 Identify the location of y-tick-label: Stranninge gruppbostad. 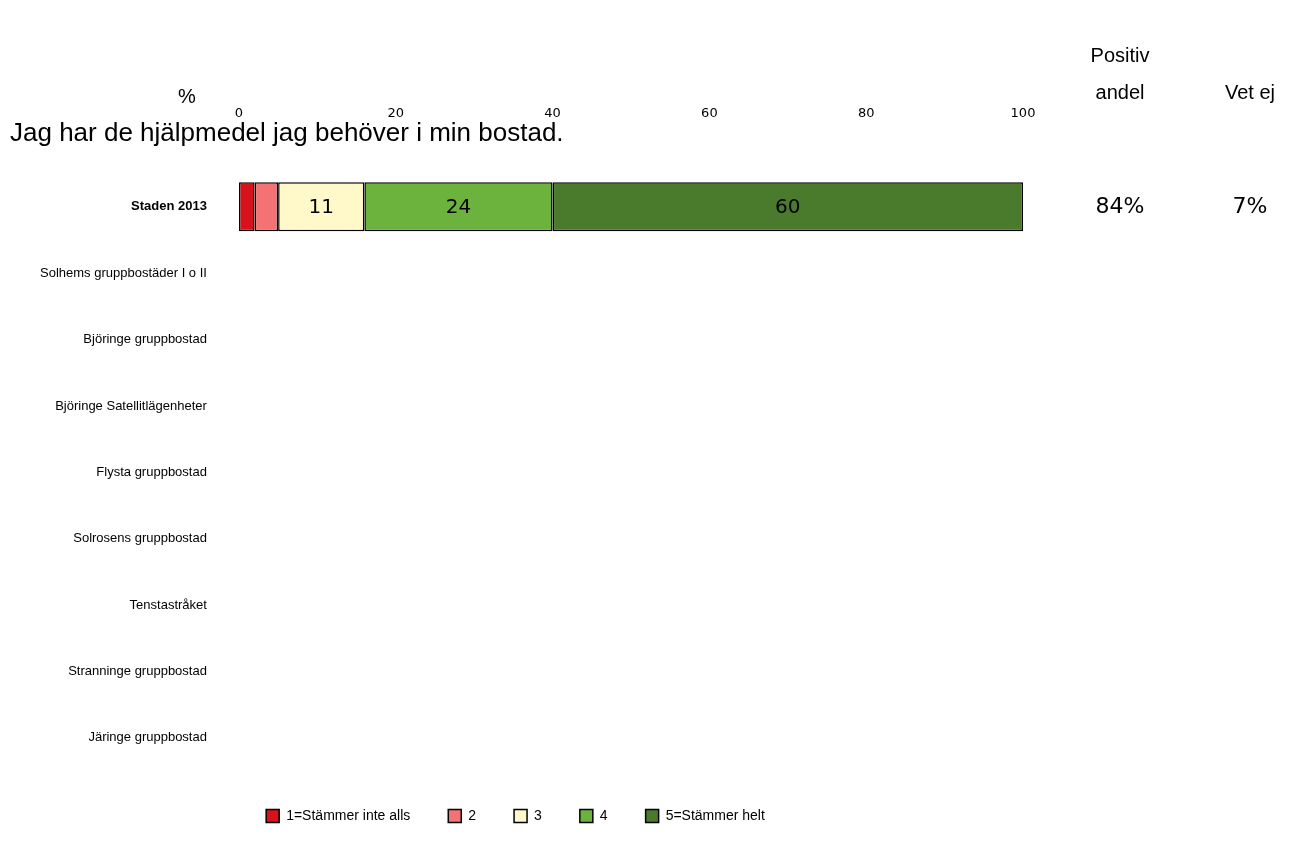
(137, 671).